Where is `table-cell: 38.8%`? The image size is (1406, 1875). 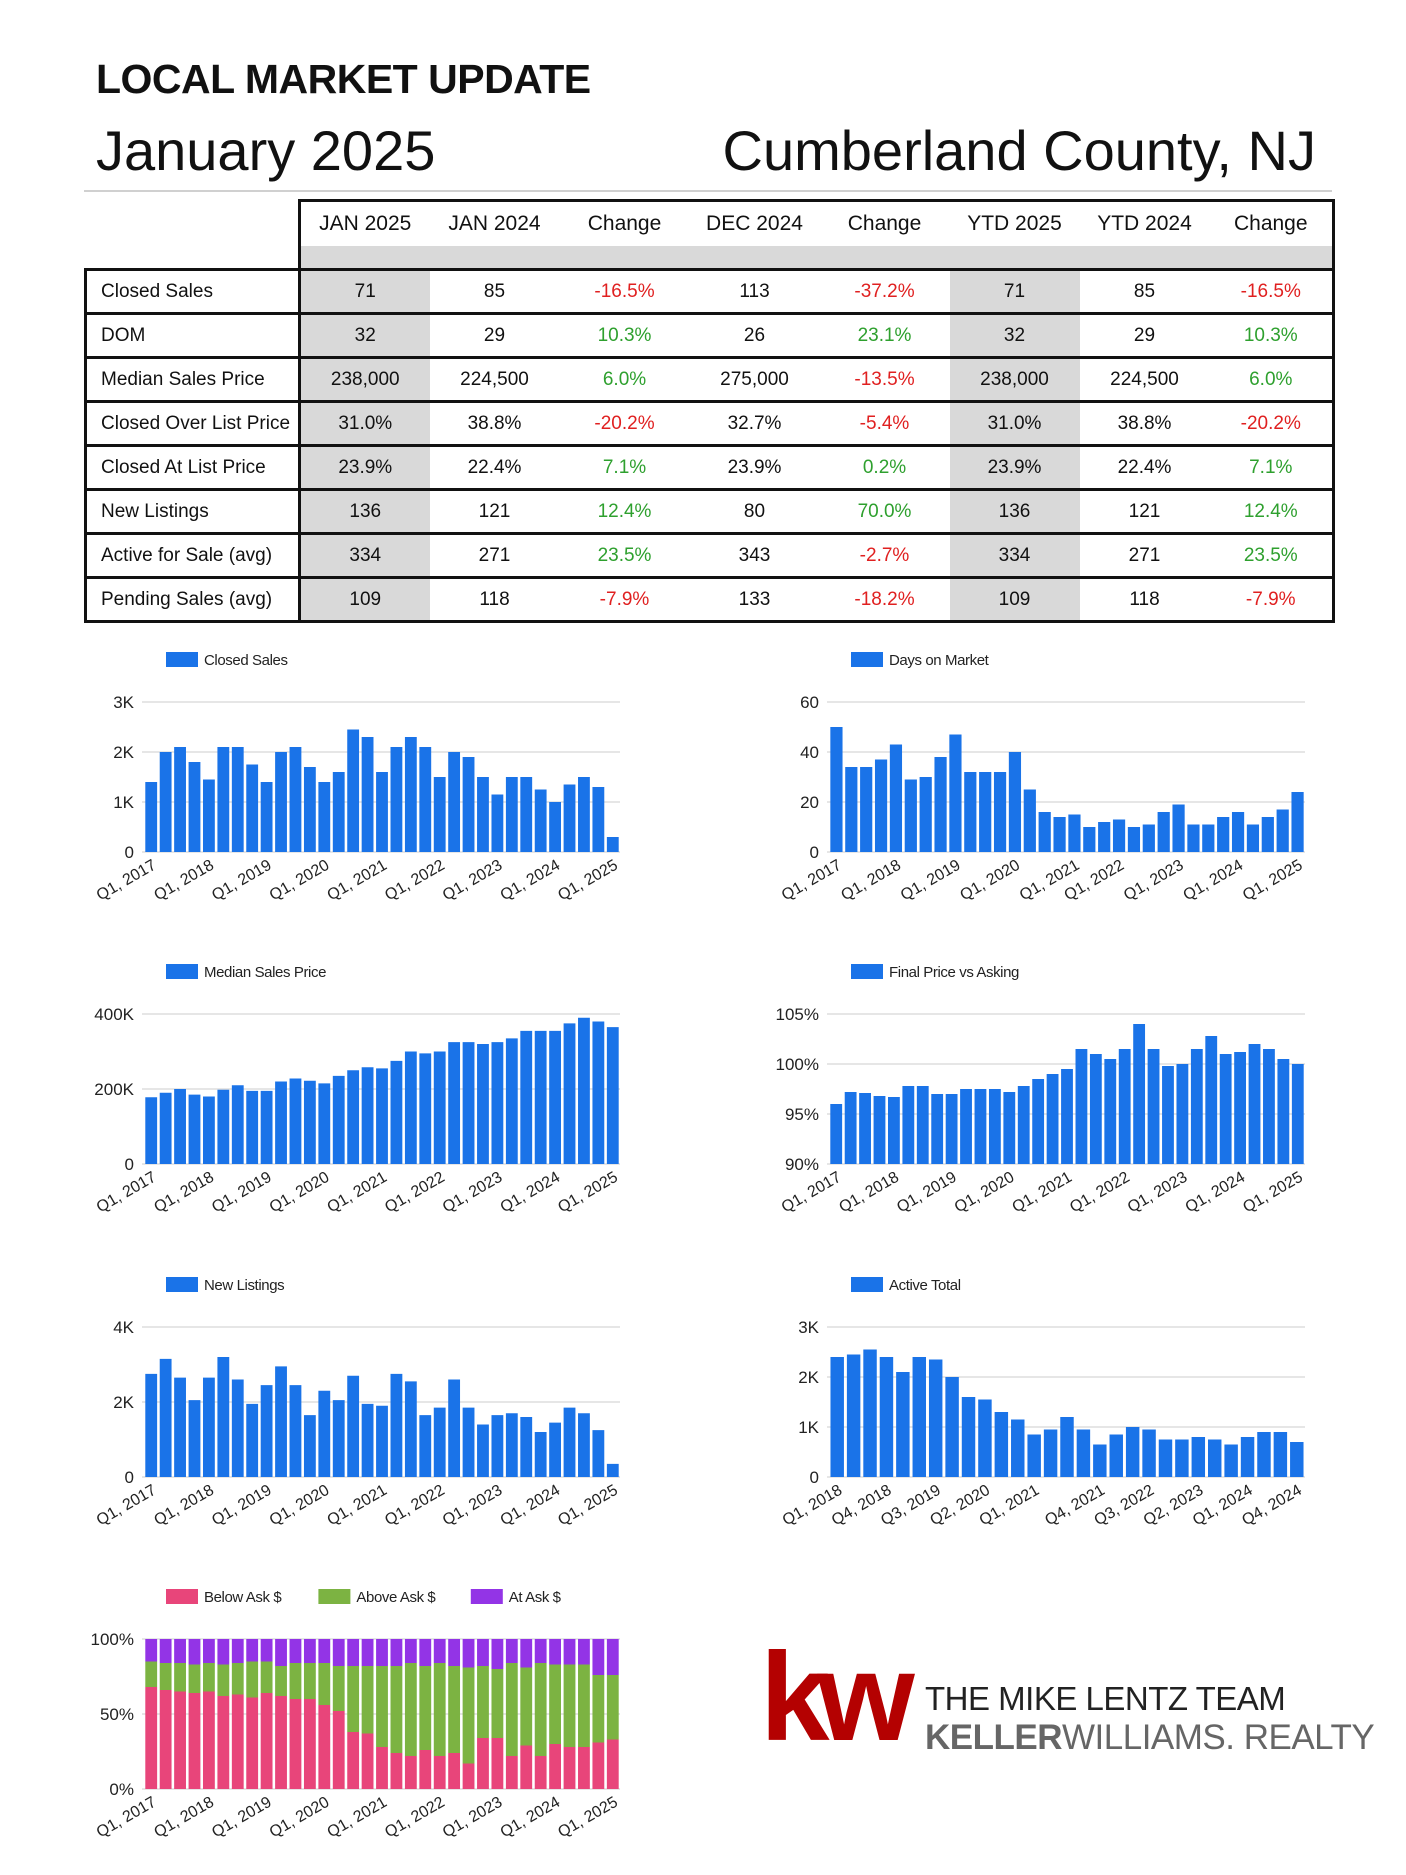
table-cell: 38.8% is located at coordinates (494, 424).